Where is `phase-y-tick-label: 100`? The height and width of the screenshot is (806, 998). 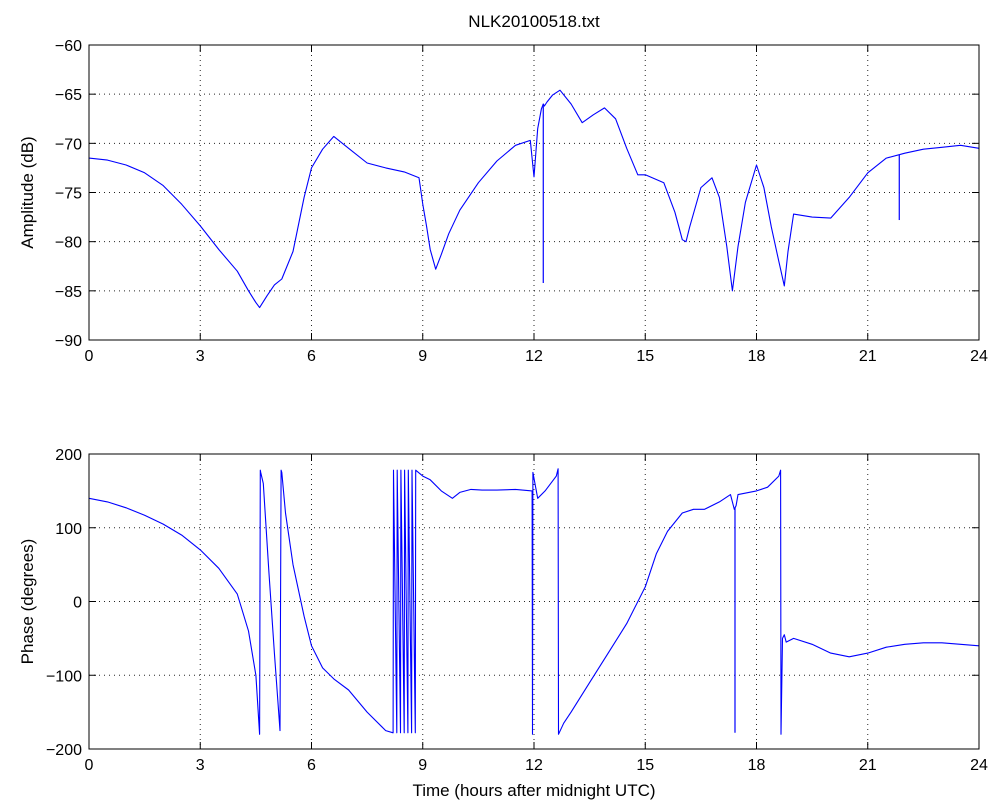 phase-y-tick-label: 100 is located at coordinates (68, 529).